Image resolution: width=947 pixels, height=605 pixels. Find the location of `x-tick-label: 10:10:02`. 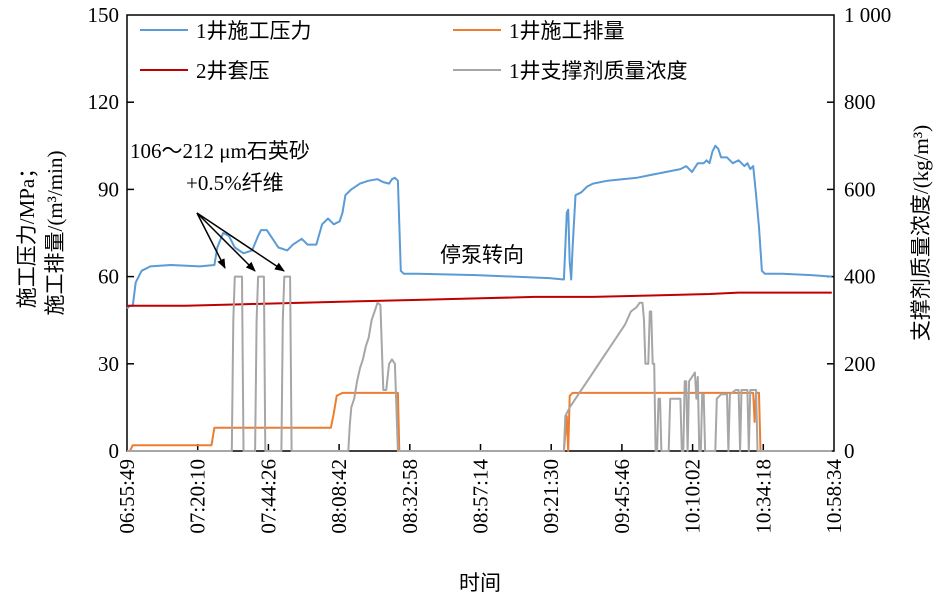

x-tick-label: 10:10:02 is located at coordinates (693, 496).